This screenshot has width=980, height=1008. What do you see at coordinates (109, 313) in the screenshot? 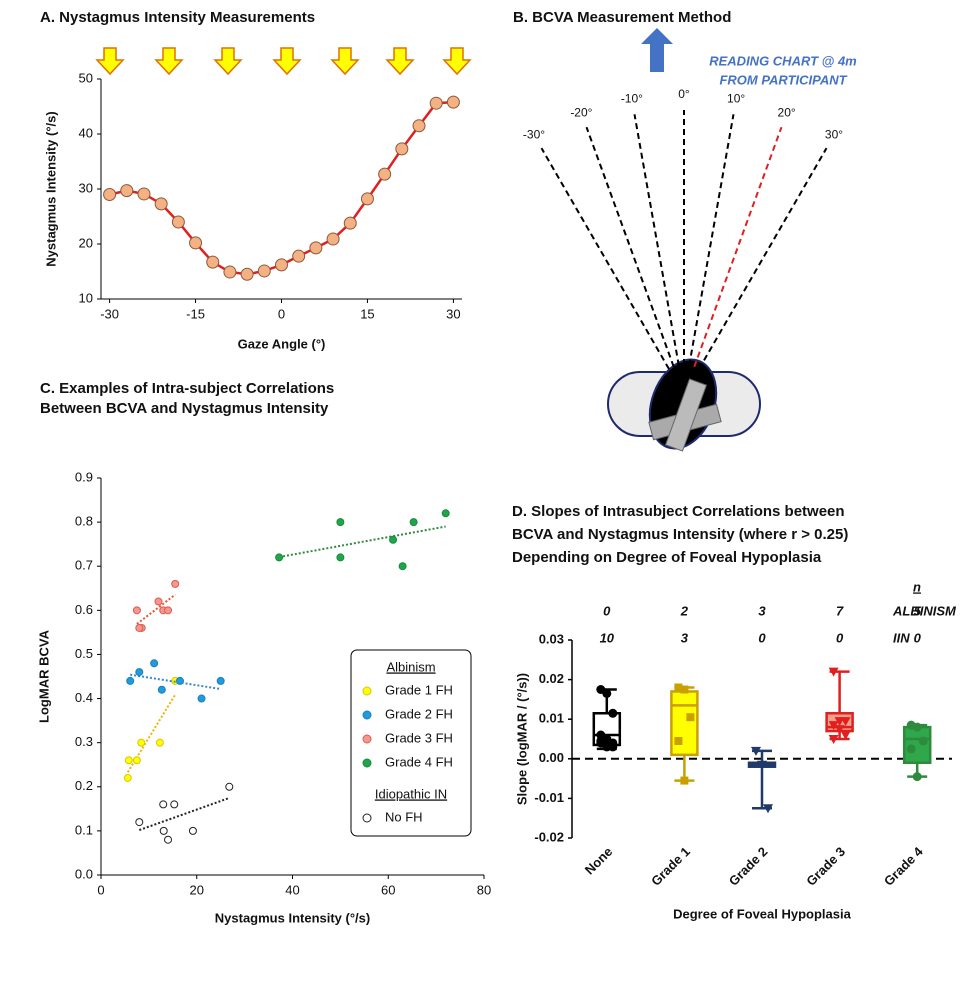
I see `x-tick-label: -30` at bounding box center [109, 313].